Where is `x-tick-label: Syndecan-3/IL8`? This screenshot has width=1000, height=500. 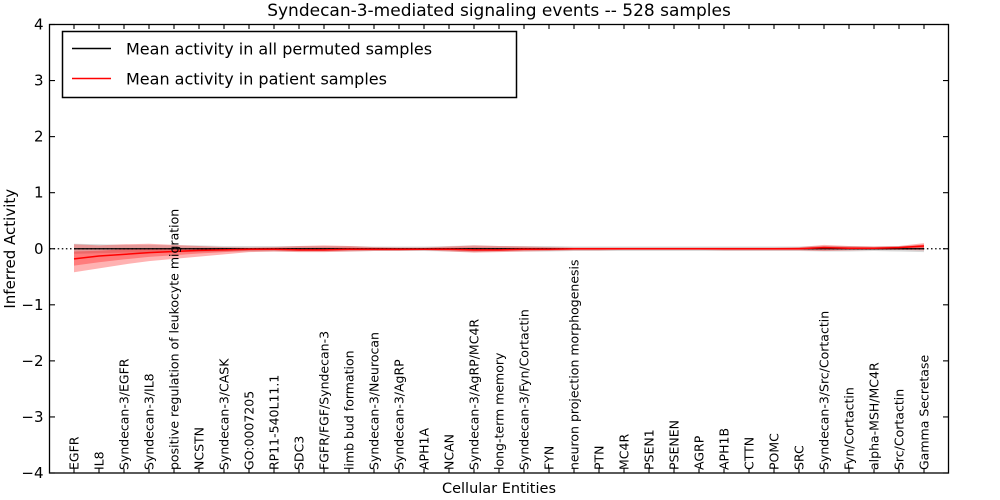 x-tick-label: Syndecan-3/IL8 is located at coordinates (149, 421).